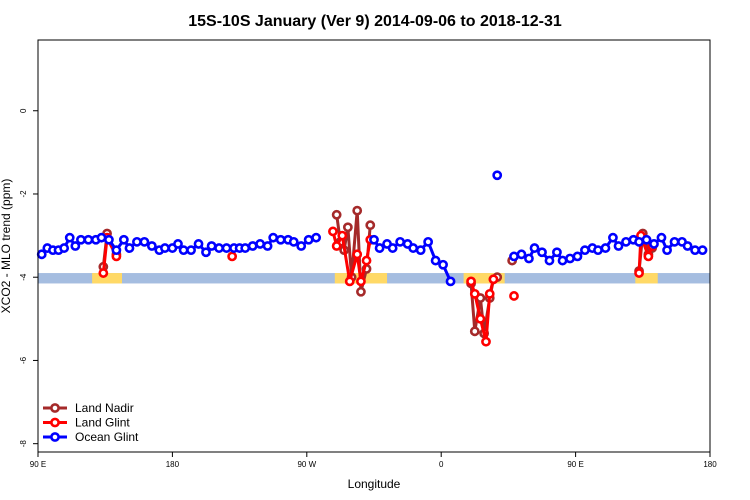 The height and width of the screenshot is (500, 750). What do you see at coordinates (23, 444) in the screenshot?
I see `y-tick-label: -8` at bounding box center [23, 444].